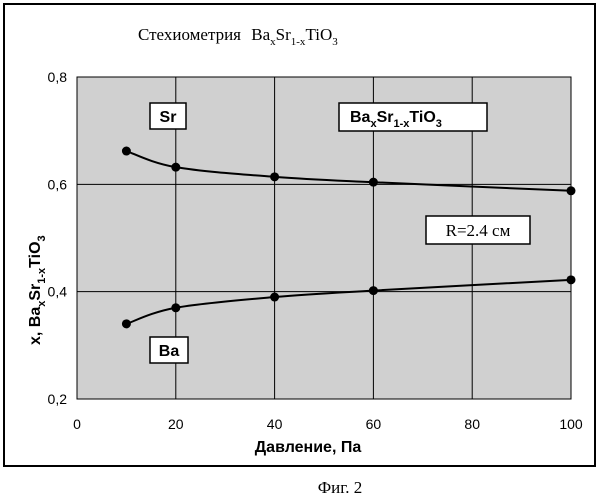 The width and height of the screenshot is (599, 500). I want to click on ba-label: Ba, so click(169, 351).